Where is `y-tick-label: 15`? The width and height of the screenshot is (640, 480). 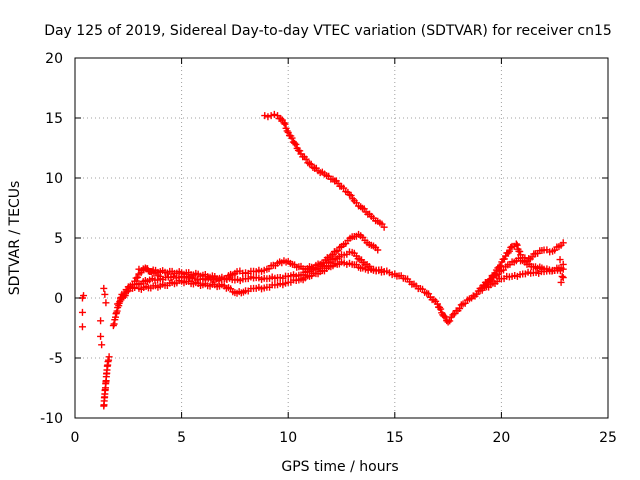 y-tick-label: 15 is located at coordinates (54, 119).